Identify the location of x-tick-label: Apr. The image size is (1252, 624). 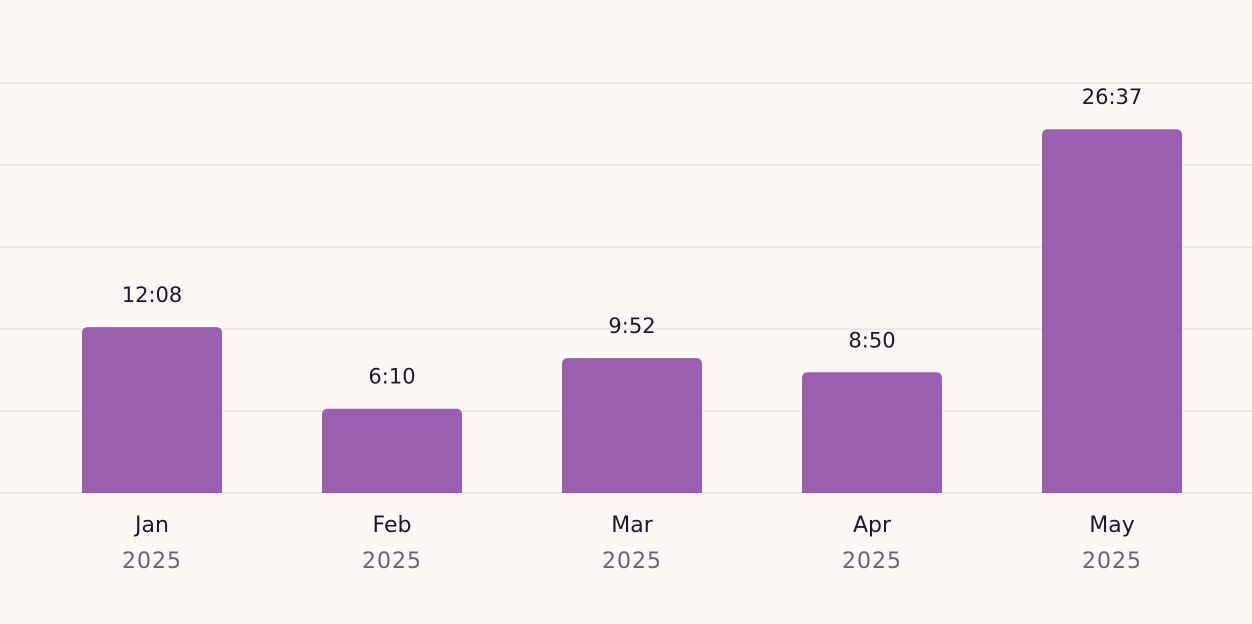
(872, 525).